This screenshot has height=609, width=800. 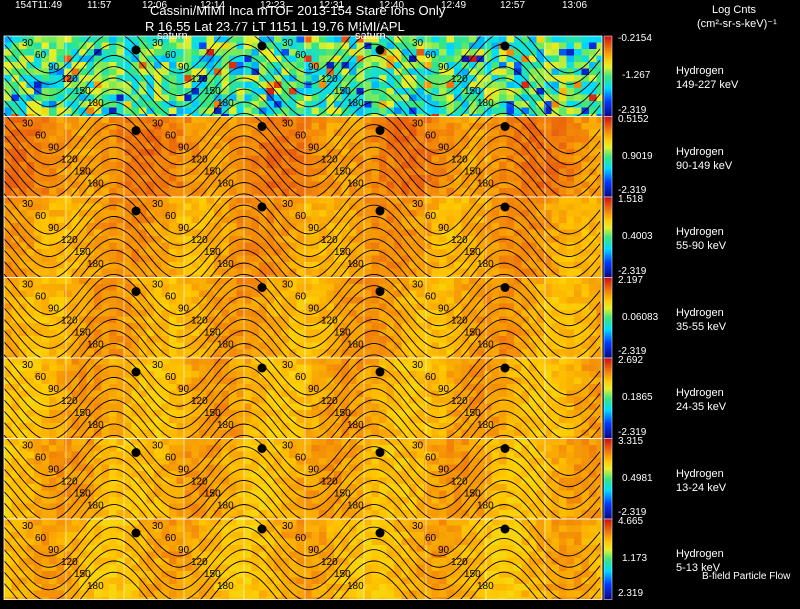 What do you see at coordinates (171, 55) in the screenshot?
I see `contour-label: 60` at bounding box center [171, 55].